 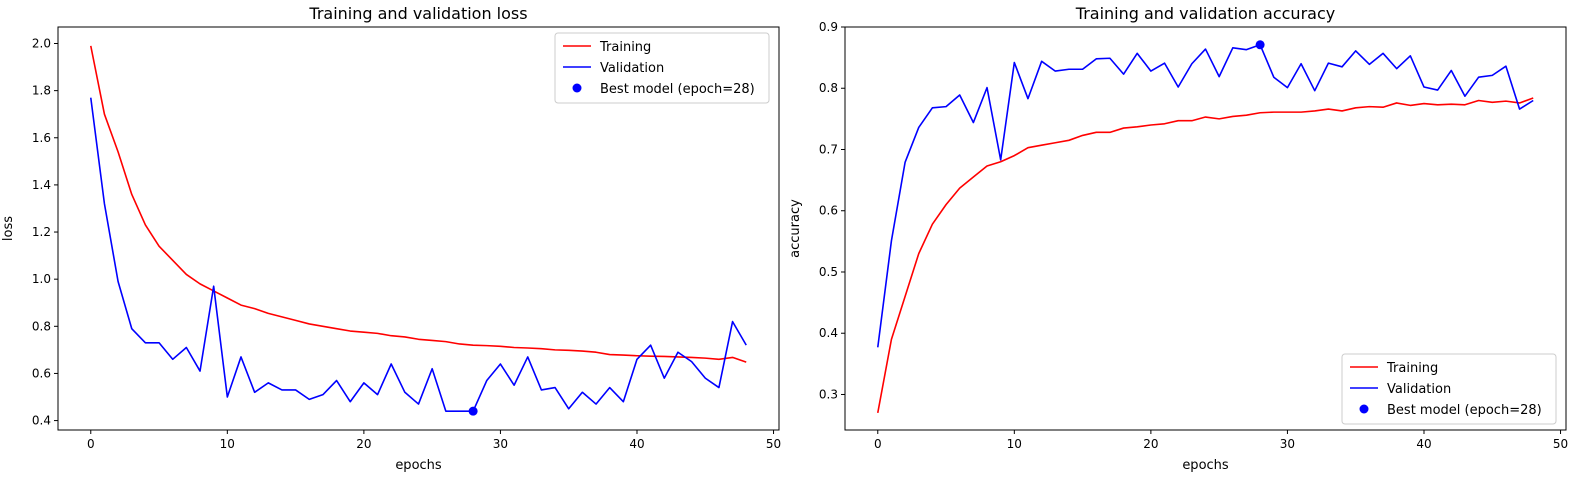 I want to click on y-axis-label: loss, so click(x=8, y=228).